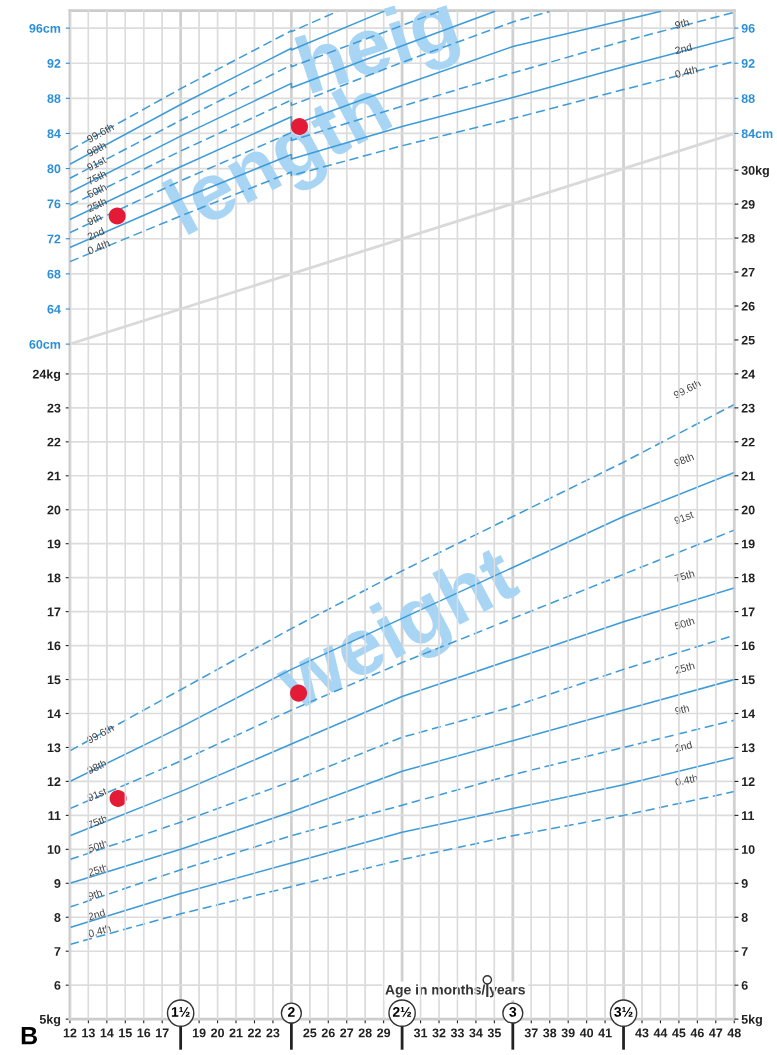  Describe the element at coordinates (29, 1036) in the screenshot. I see `text: B` at that location.